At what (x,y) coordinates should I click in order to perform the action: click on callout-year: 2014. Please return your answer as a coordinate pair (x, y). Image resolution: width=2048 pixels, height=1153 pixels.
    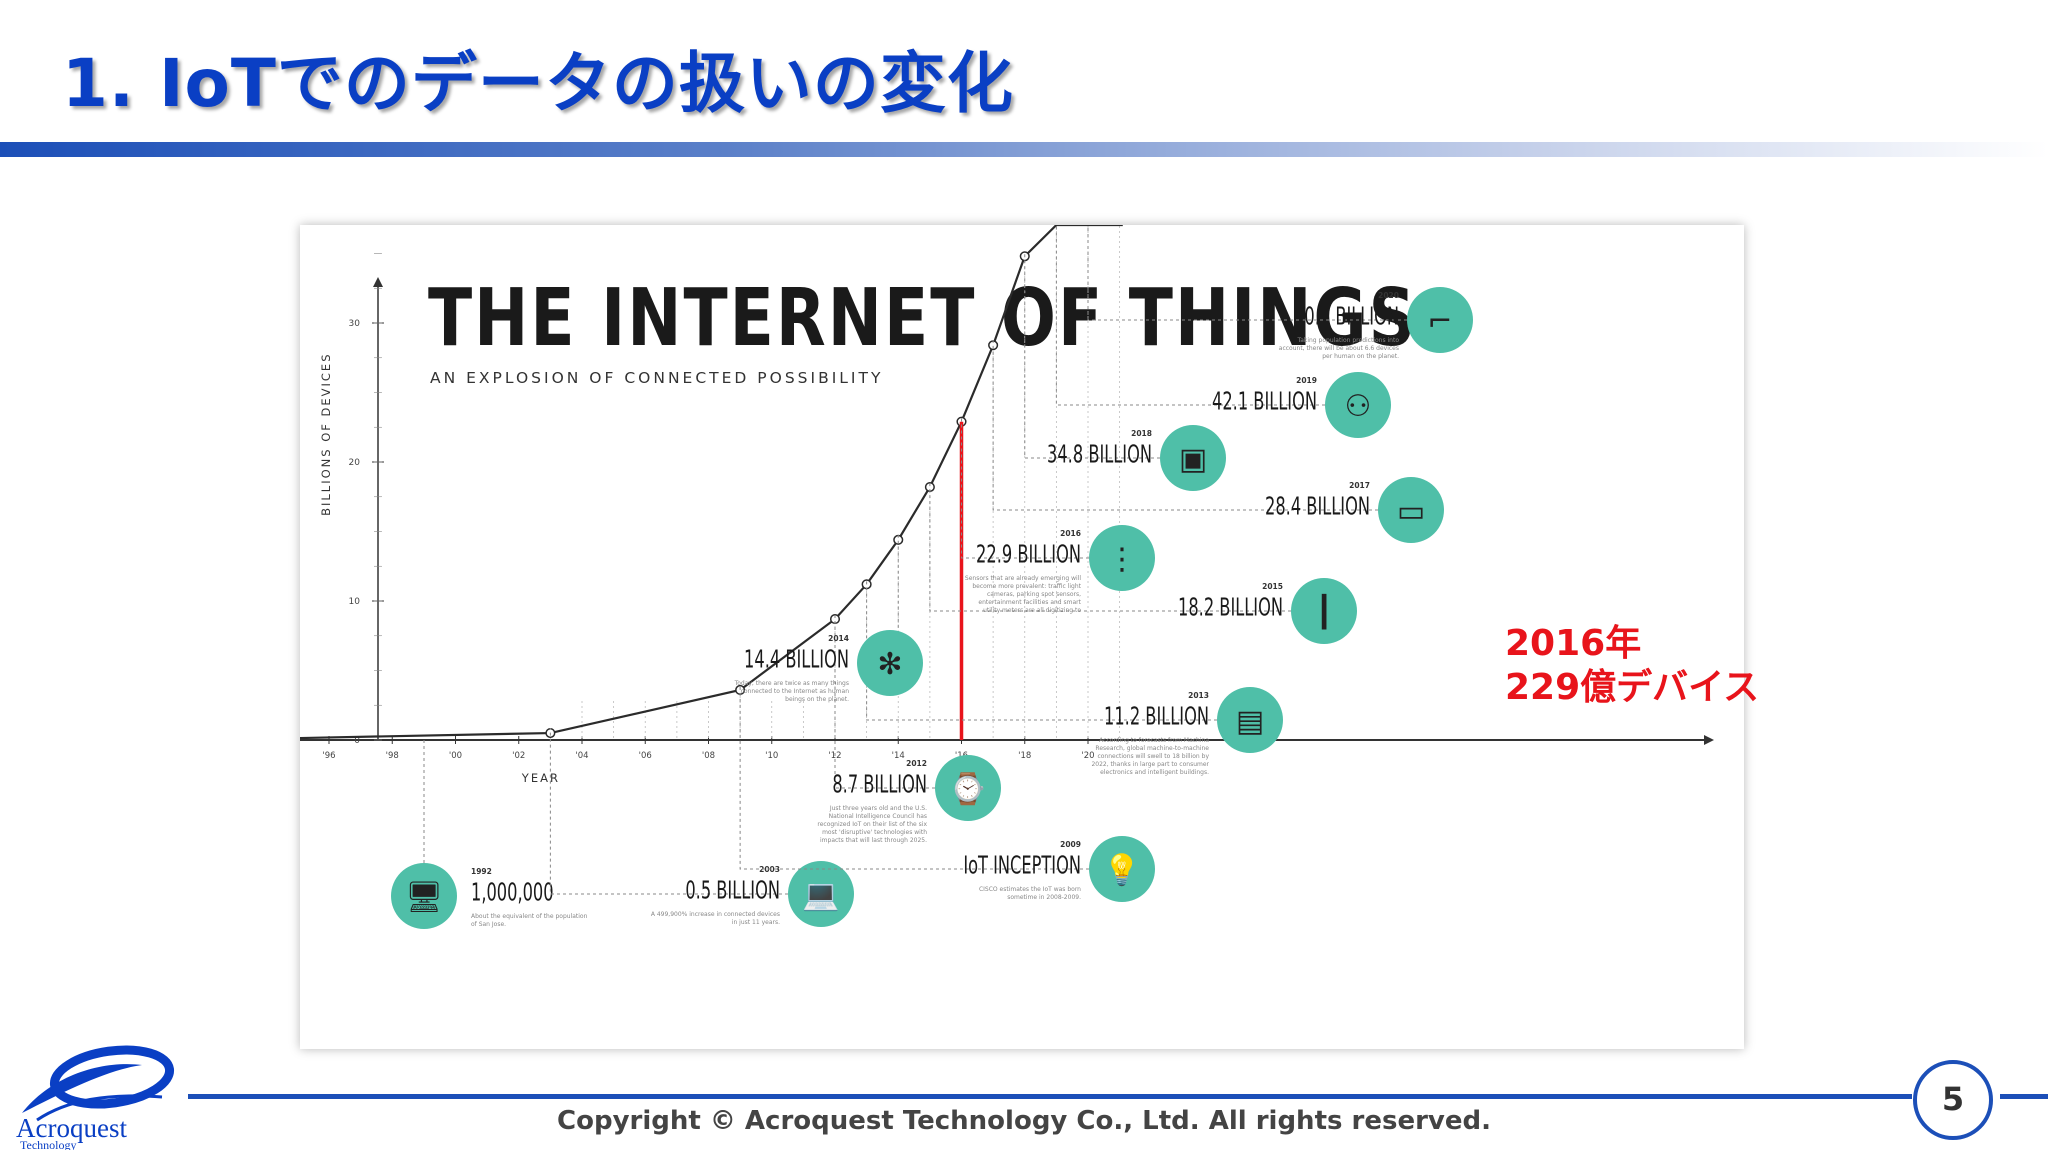
    Looking at the image, I should click on (838, 638).